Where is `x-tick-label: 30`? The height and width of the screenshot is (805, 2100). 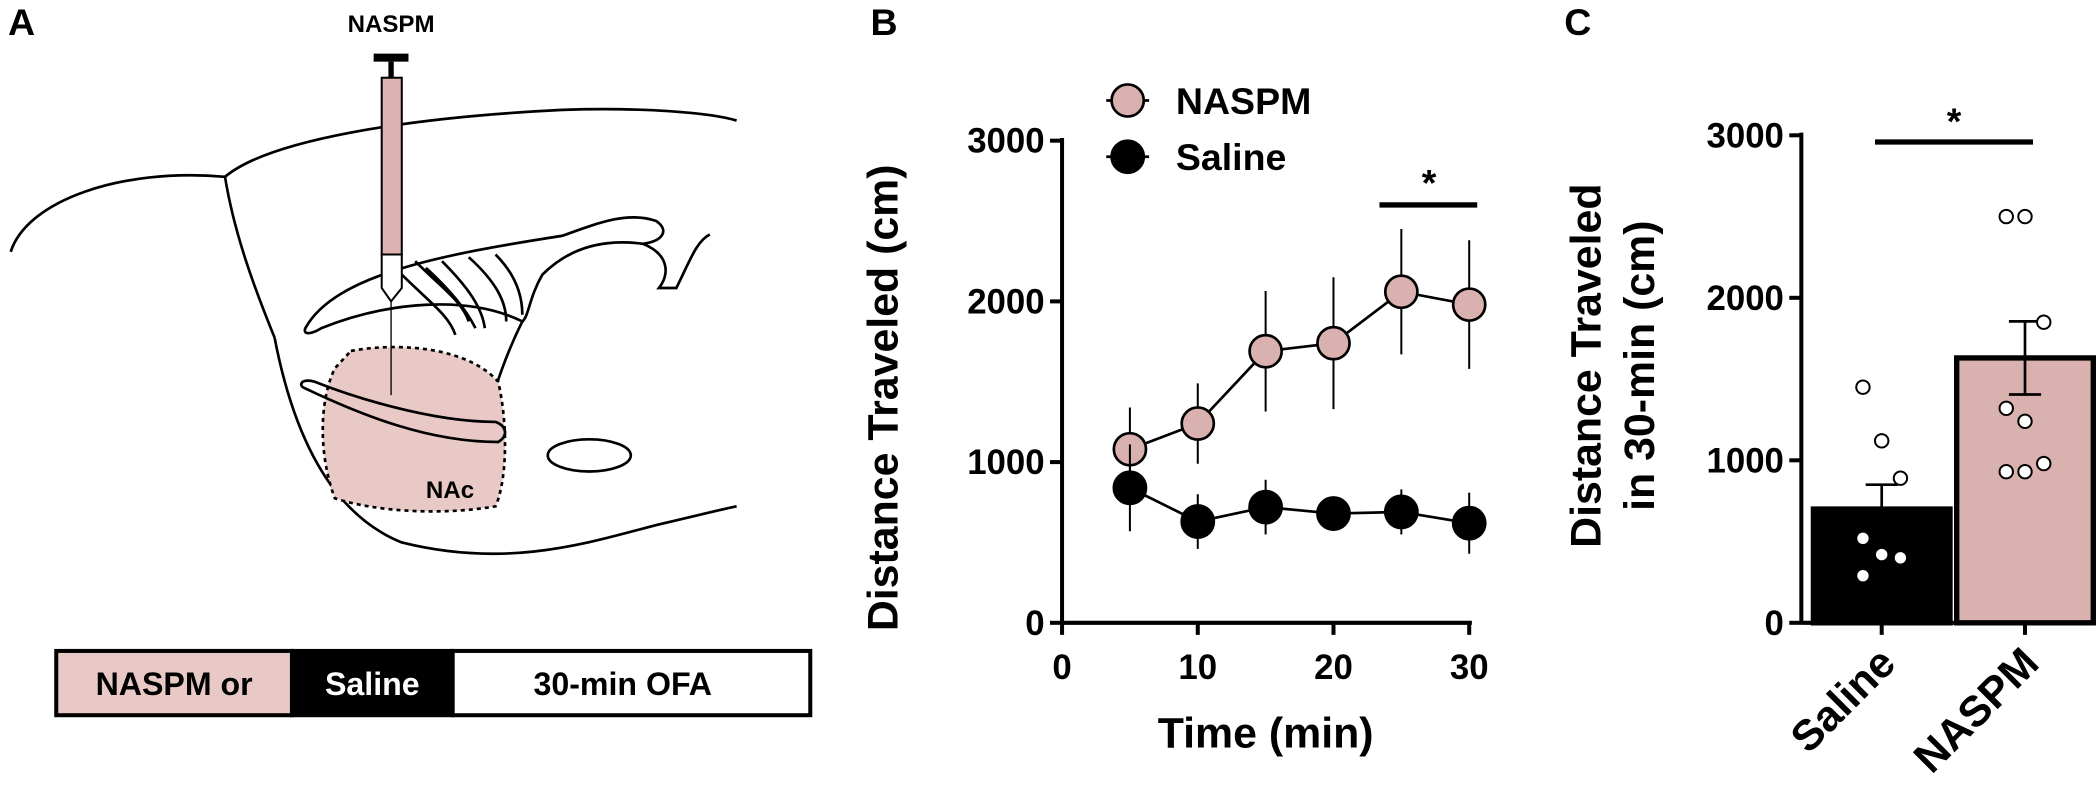 x-tick-label: 30 is located at coordinates (1469, 667).